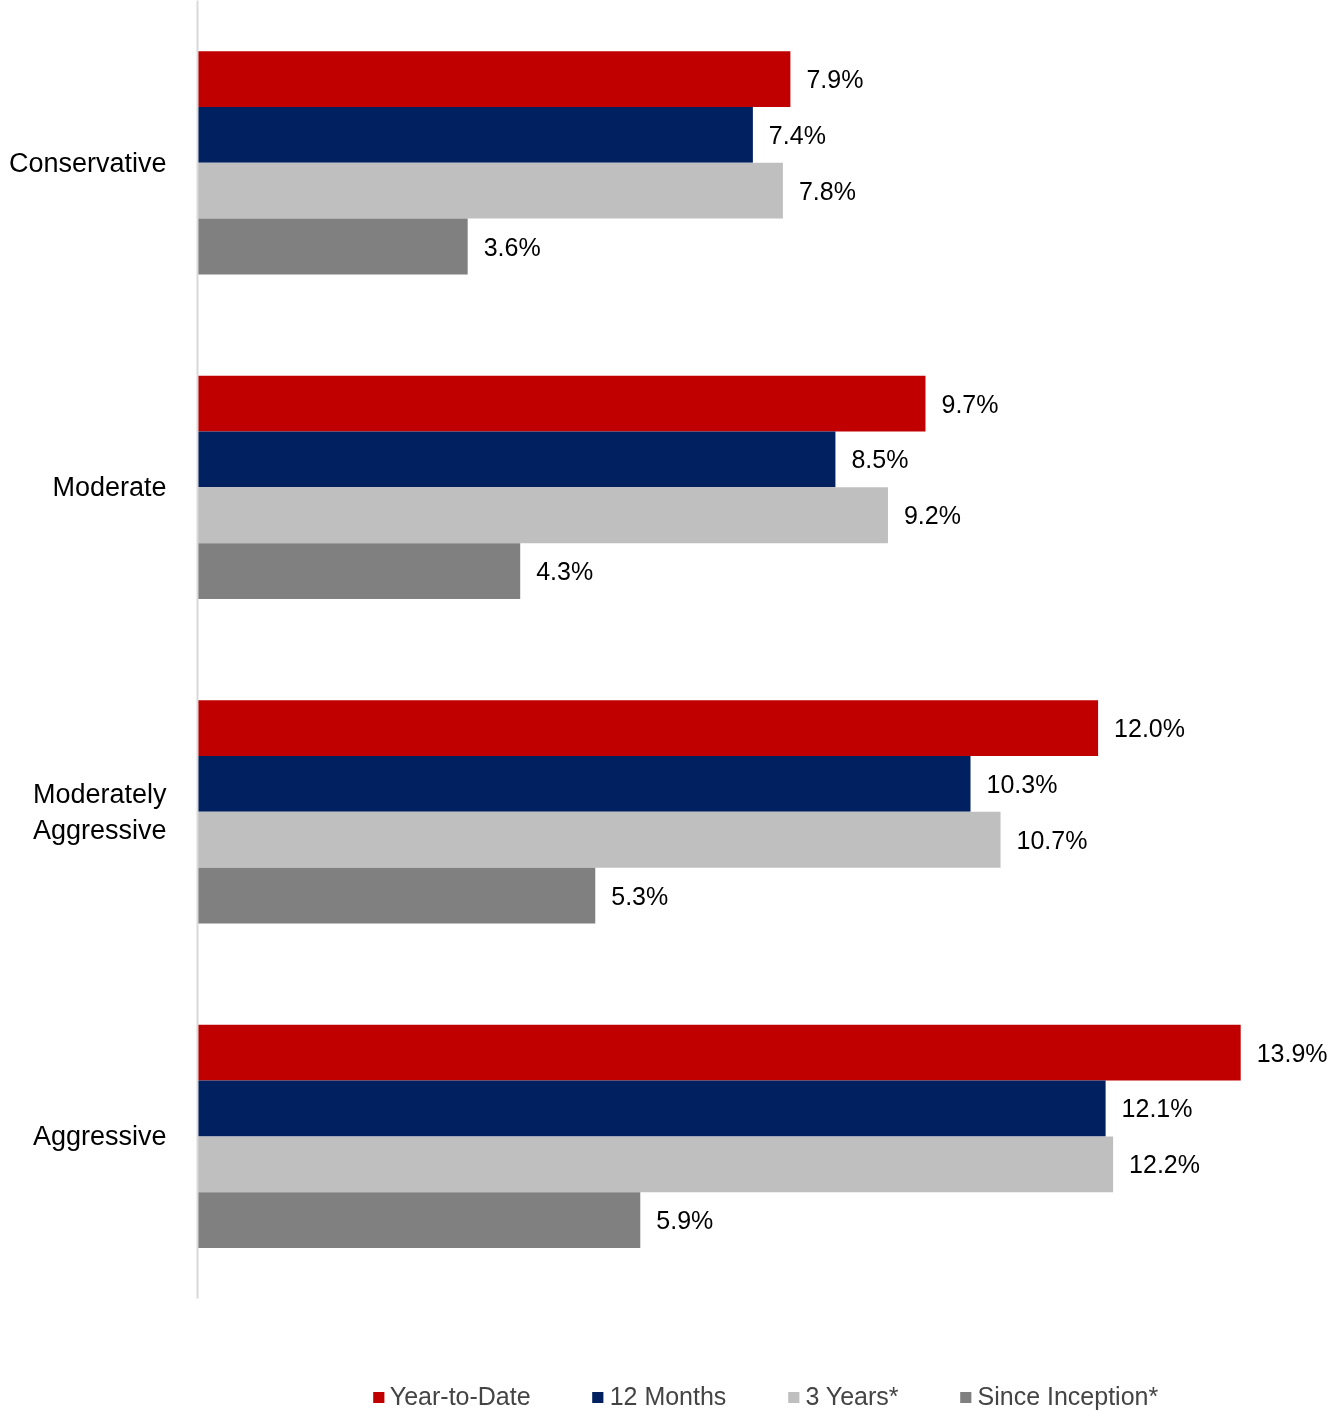 This screenshot has width=1332, height=1422. Describe the element at coordinates (1068, 1396) in the screenshot. I see `legend-label: Since Inception*` at that location.